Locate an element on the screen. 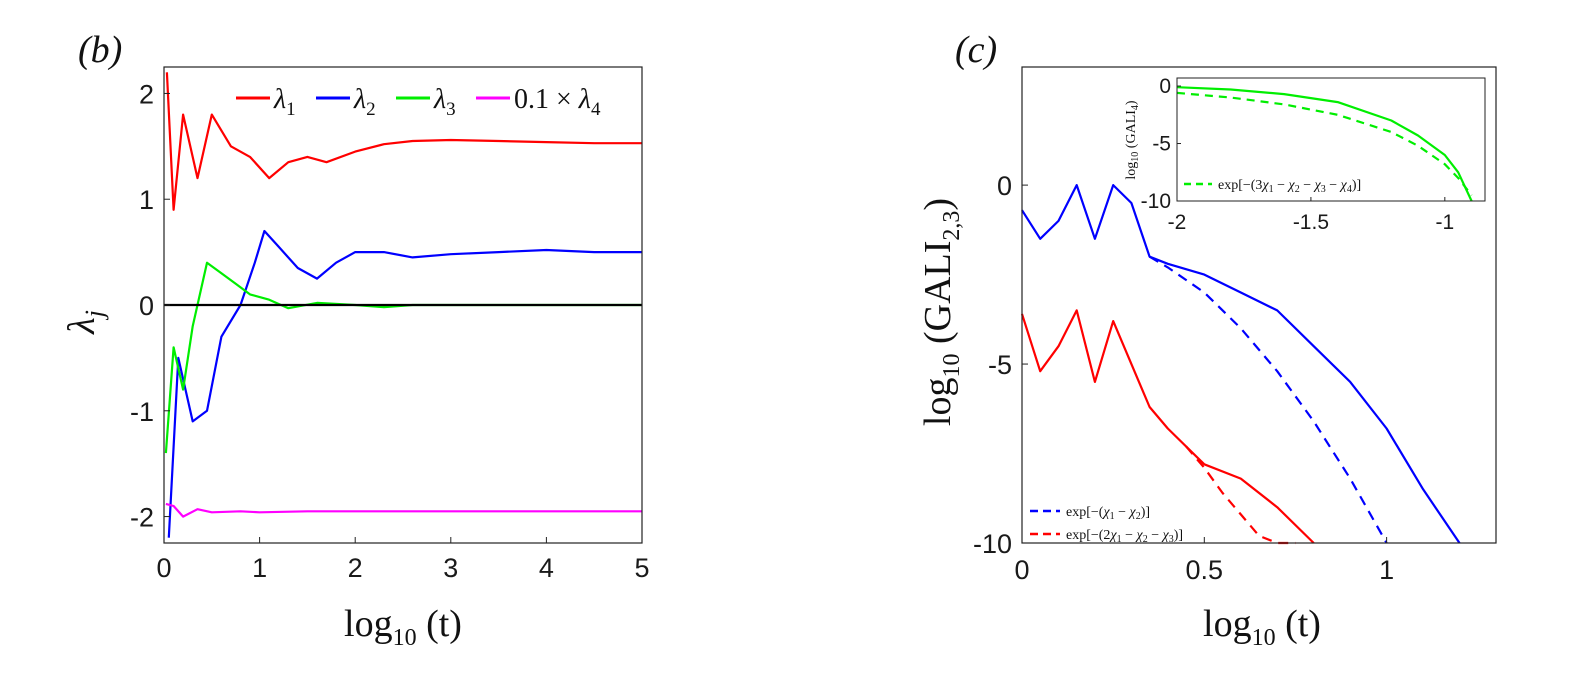 The image size is (1578, 690). inset-y-tick-label: -10 is located at coordinates (1156, 201).